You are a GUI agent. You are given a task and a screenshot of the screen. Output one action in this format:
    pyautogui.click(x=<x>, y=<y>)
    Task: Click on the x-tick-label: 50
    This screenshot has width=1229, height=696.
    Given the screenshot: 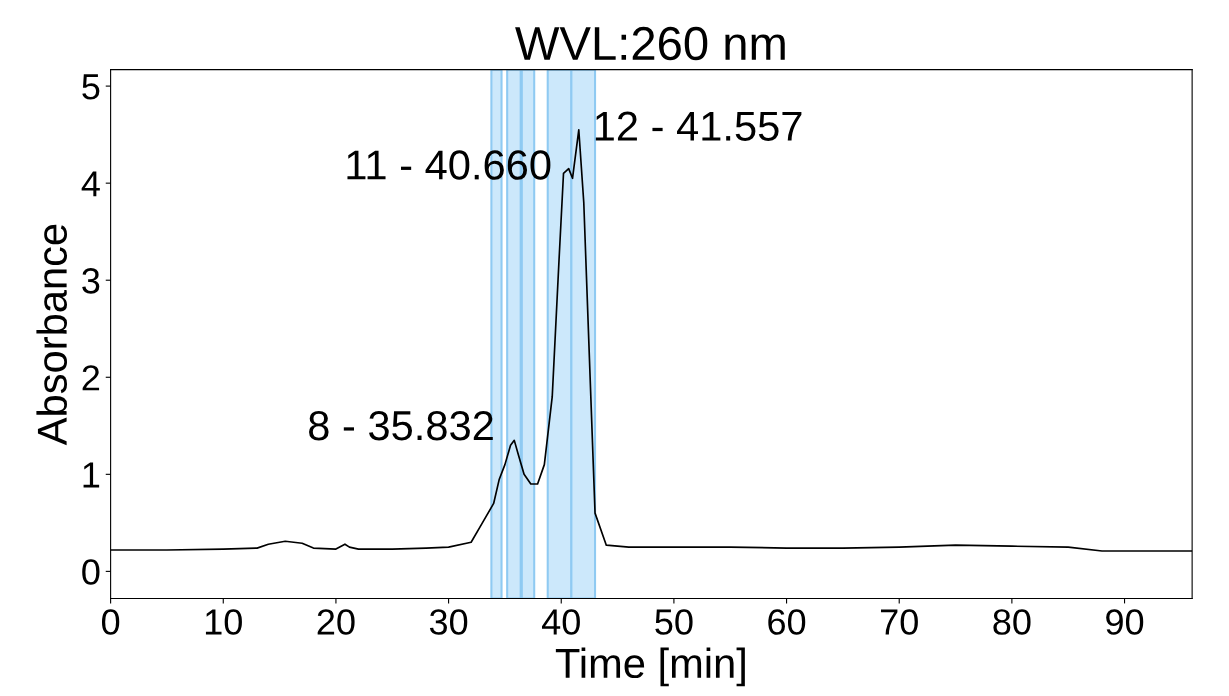 What is the action you would take?
    pyautogui.click(x=674, y=622)
    